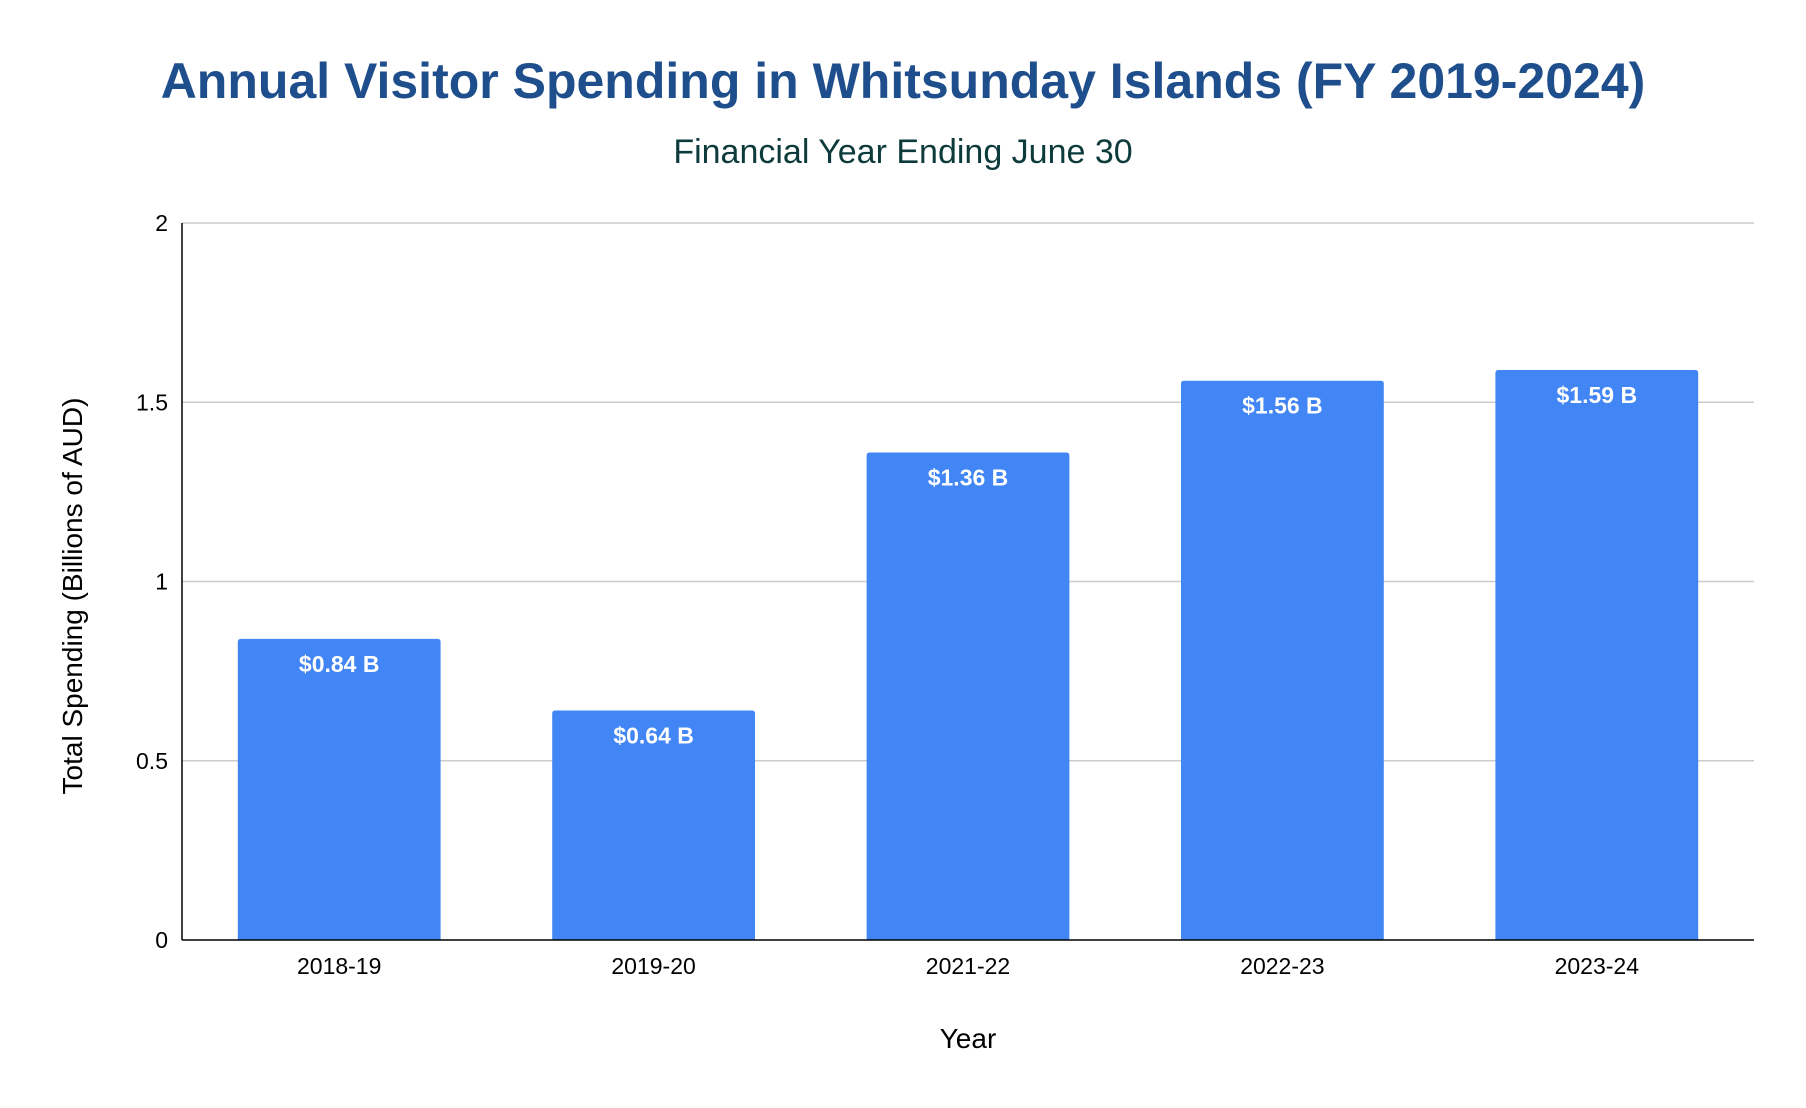 This screenshot has height=1108, width=1806. What do you see at coordinates (902, 152) in the screenshot?
I see `chart-subtitle: Financial Year Ending June 30` at bounding box center [902, 152].